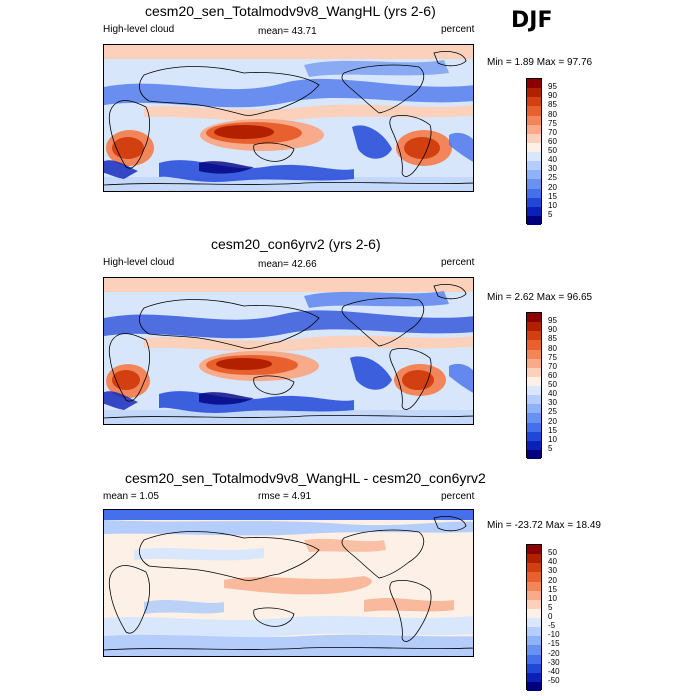  I want to click on panel-3-map, so click(288, 583).